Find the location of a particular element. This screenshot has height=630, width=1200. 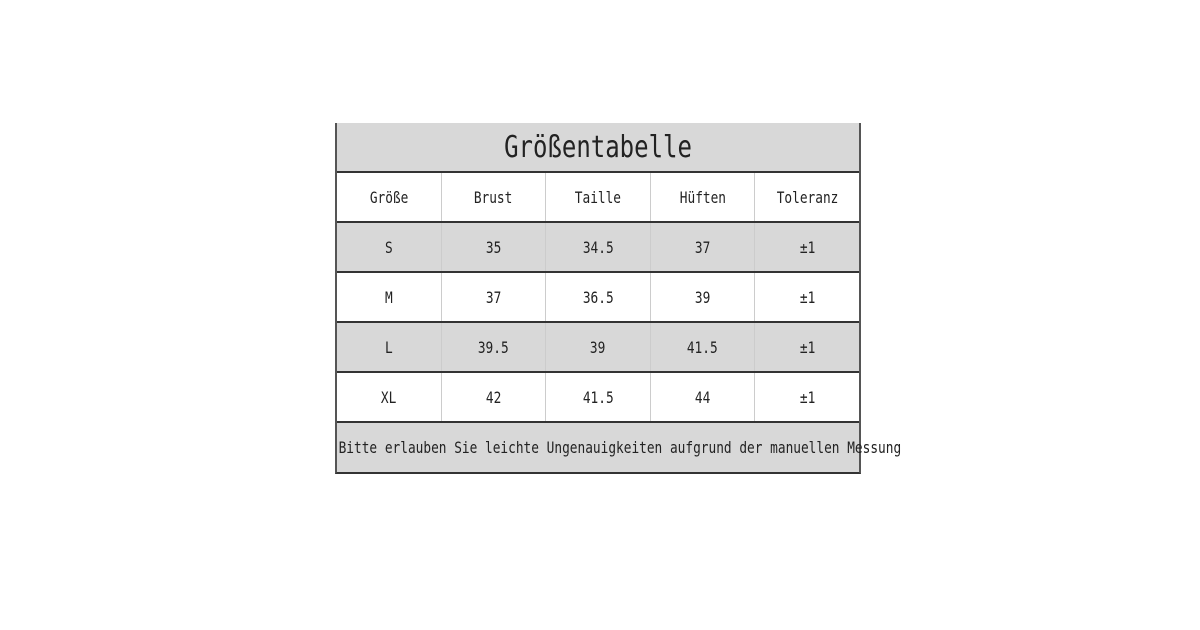

table-cell: 34.5 is located at coordinates (598, 247).